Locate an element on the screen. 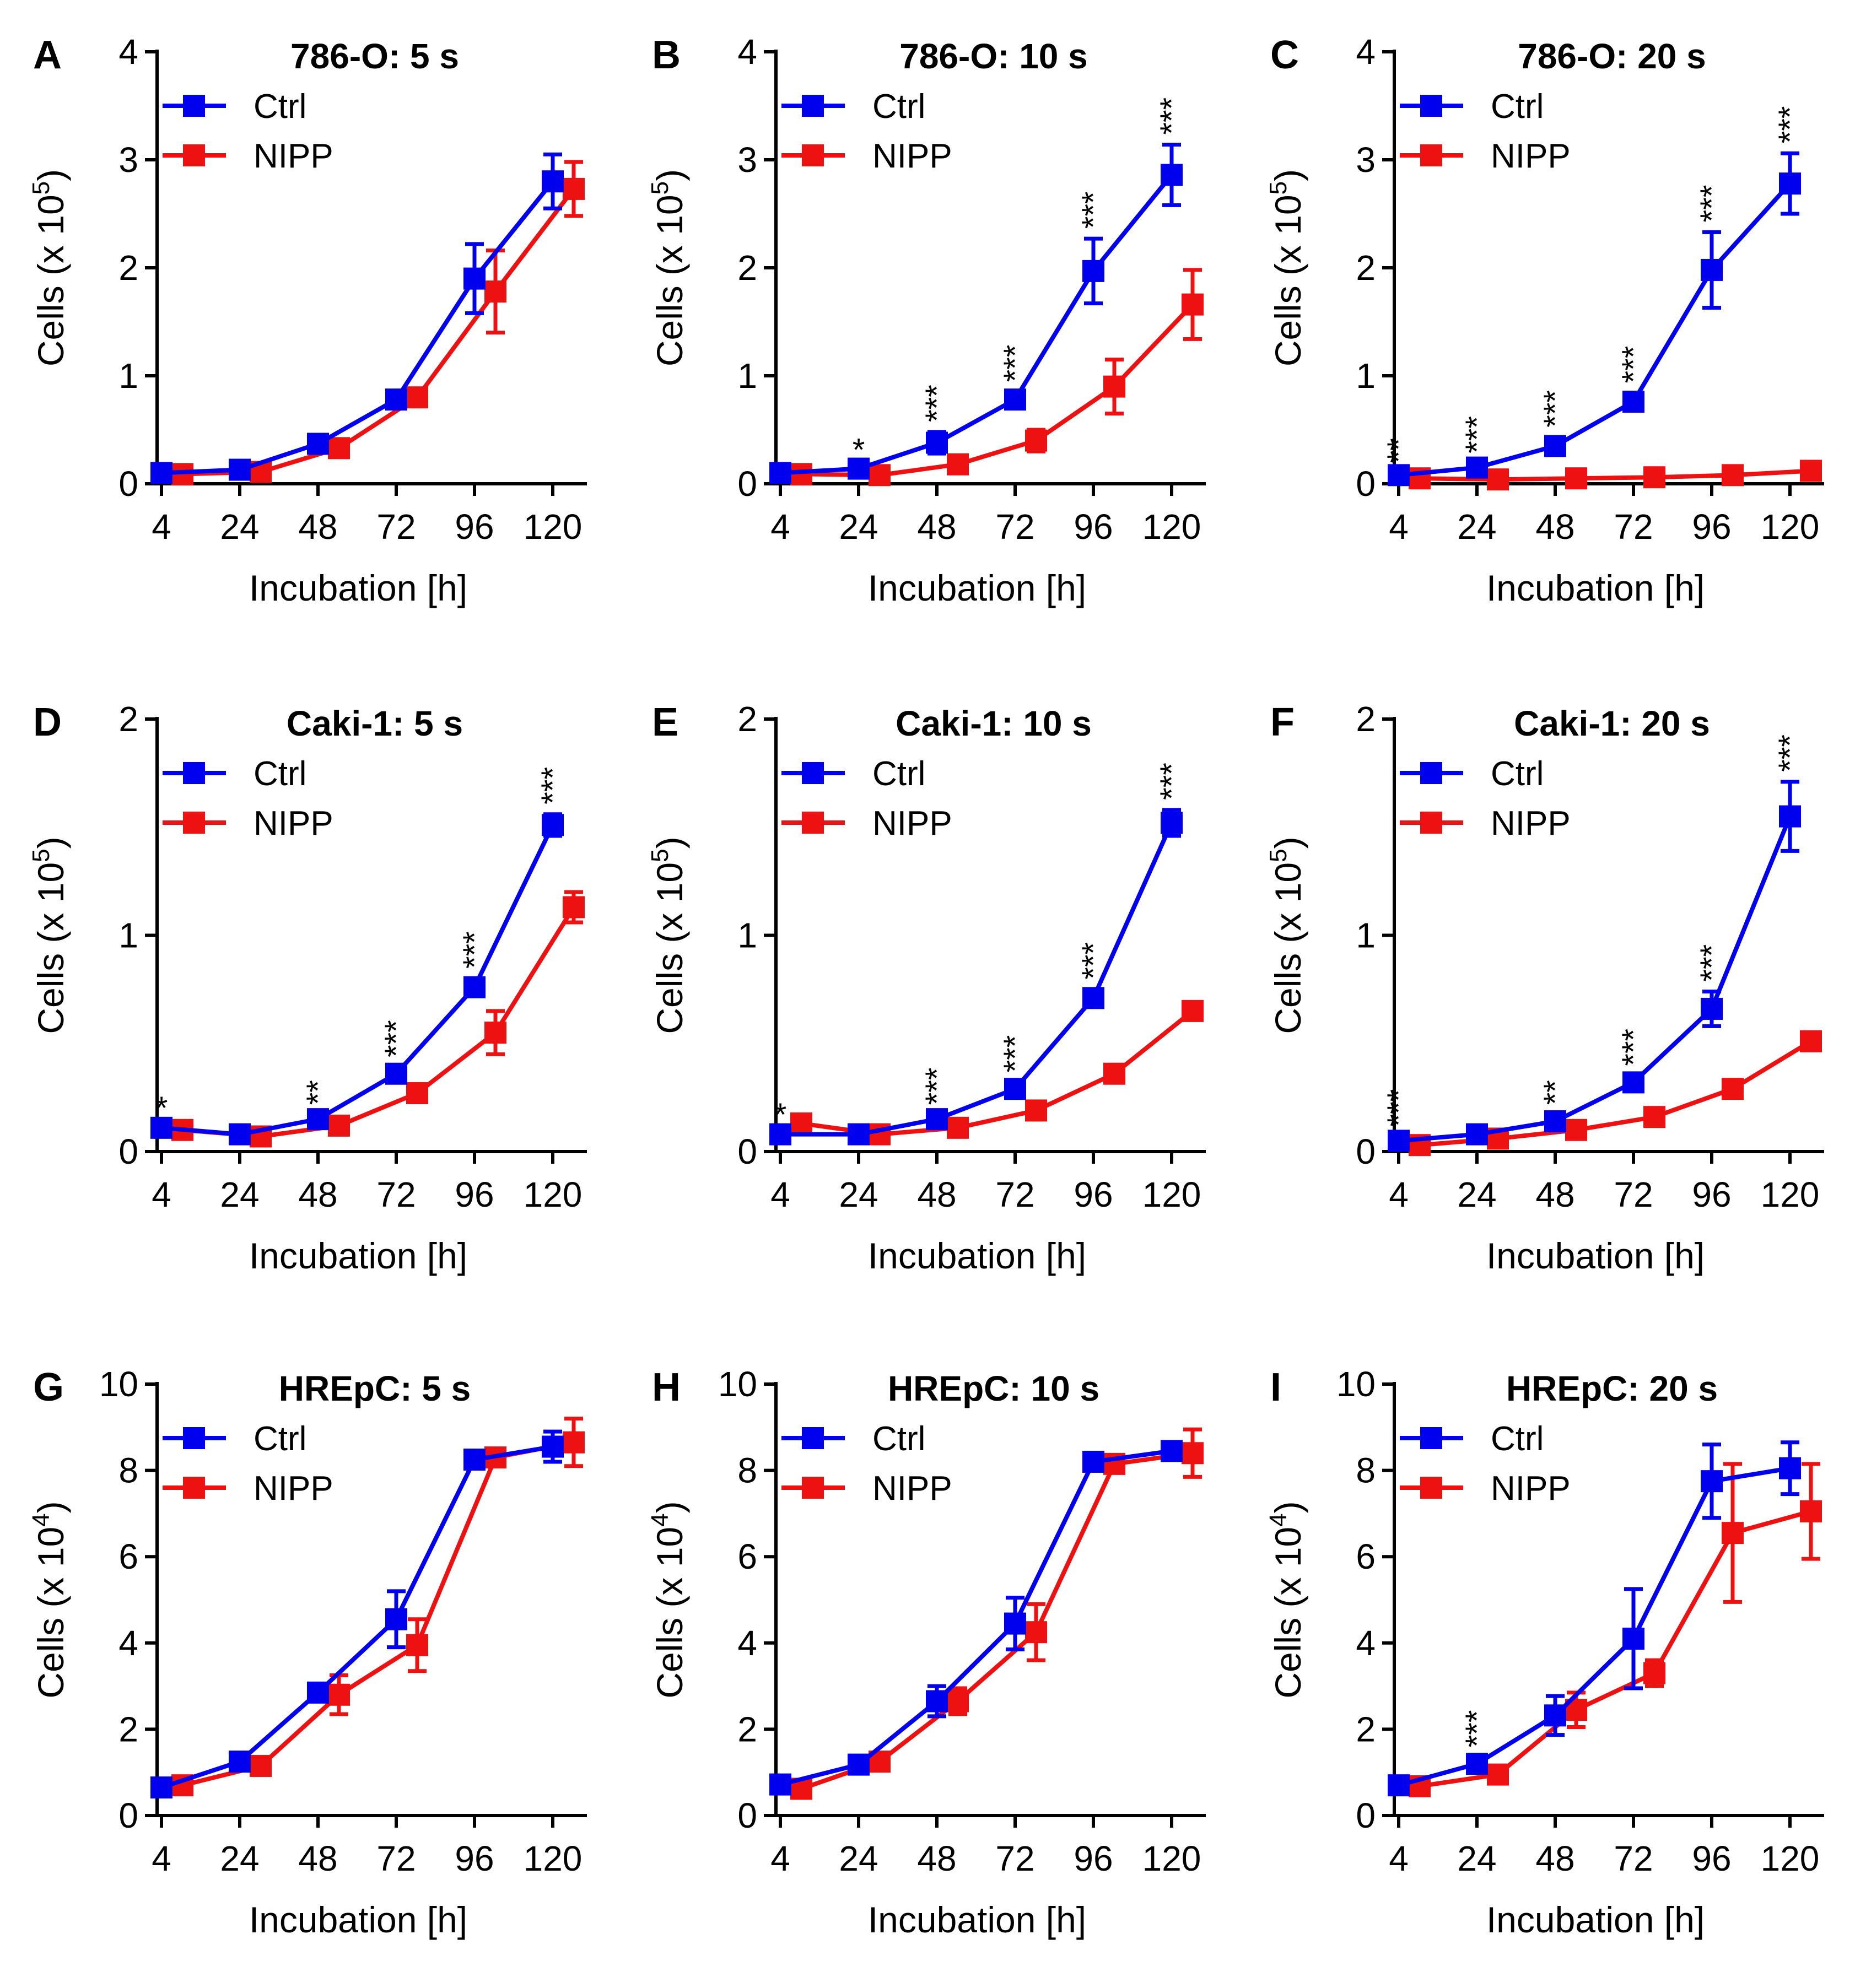 This screenshot has height=1988, width=1855. series-line-nipp-h is located at coordinates (996, 1621).